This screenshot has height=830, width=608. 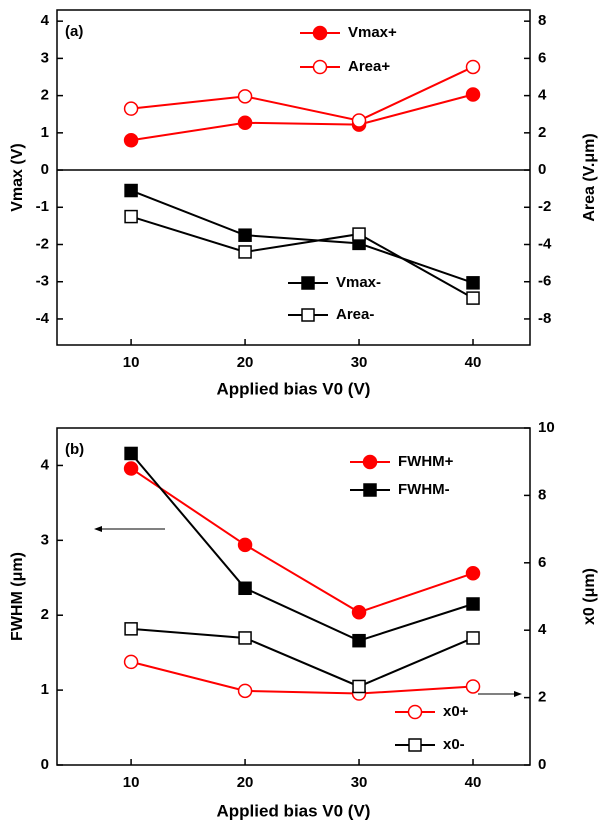 I want to click on legend-label: Vmax-, so click(x=358, y=282).